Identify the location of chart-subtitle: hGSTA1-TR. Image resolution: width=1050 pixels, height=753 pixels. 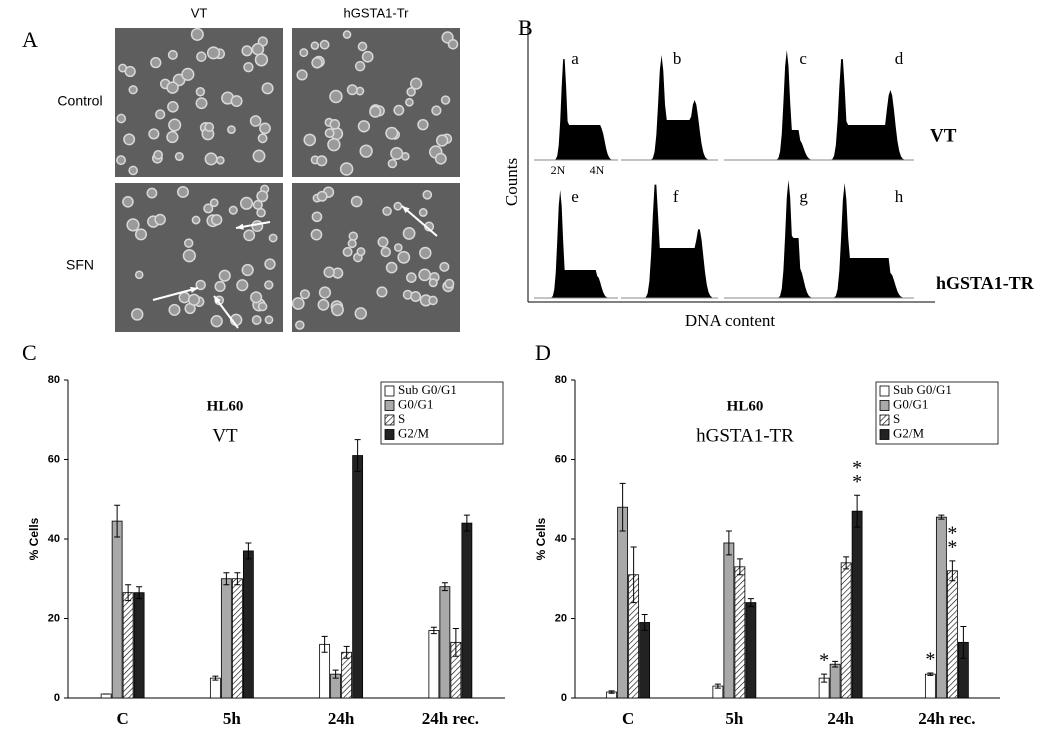
(745, 435).